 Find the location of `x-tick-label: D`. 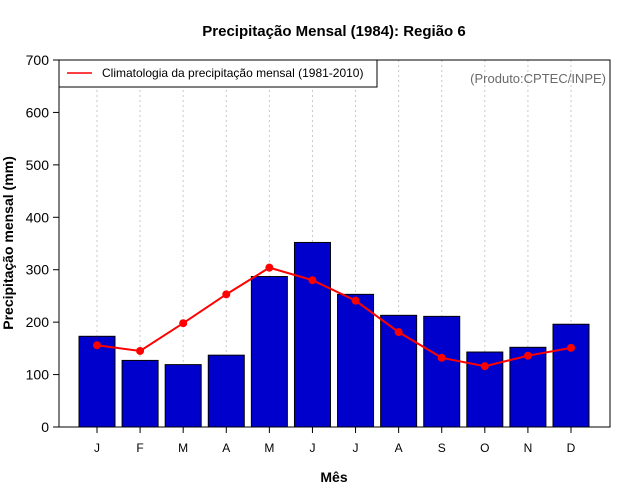

x-tick-label: D is located at coordinates (571, 448).